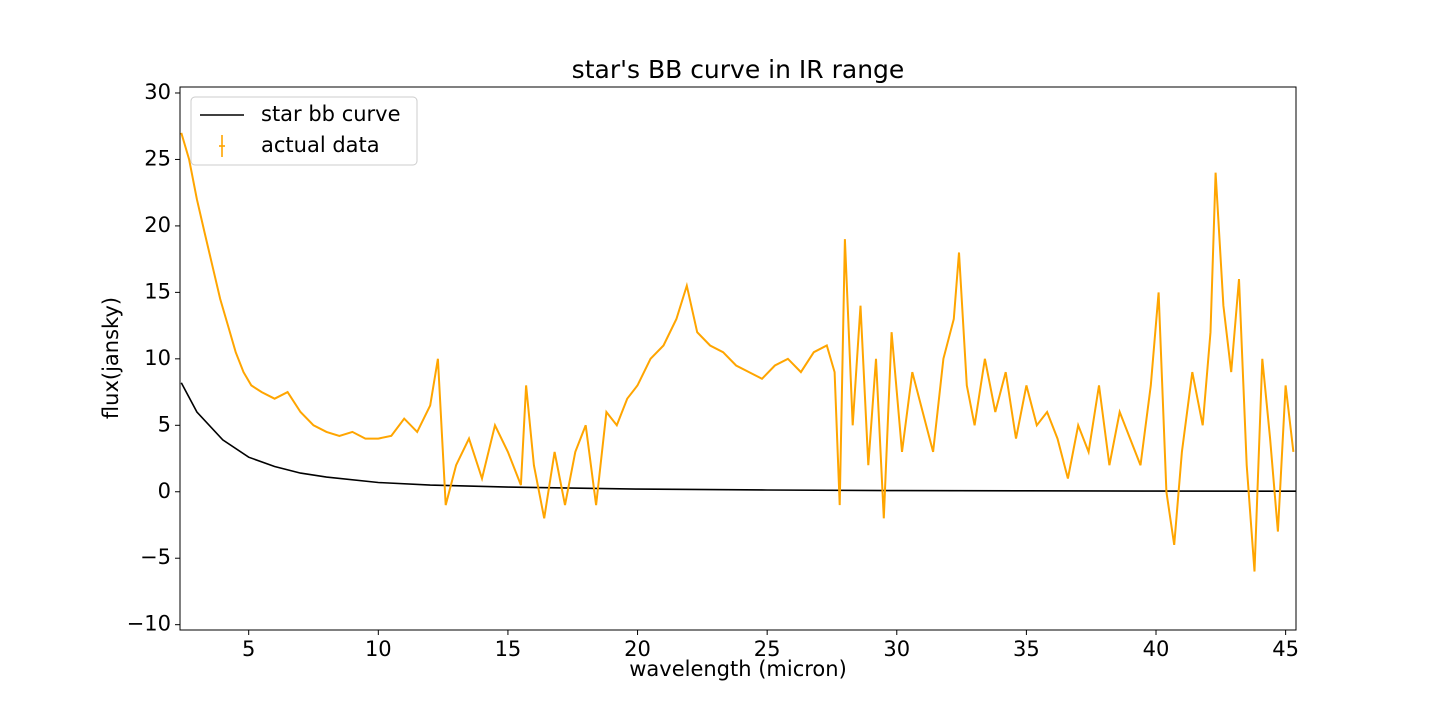  I want to click on y-tick-label: 25, so click(157, 158).